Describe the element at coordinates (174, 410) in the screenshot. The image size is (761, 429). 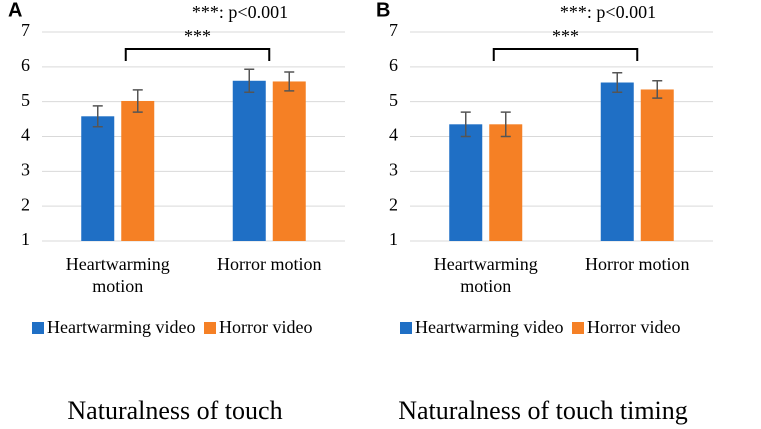
I see `chart-title: Naturalness of touch` at that location.